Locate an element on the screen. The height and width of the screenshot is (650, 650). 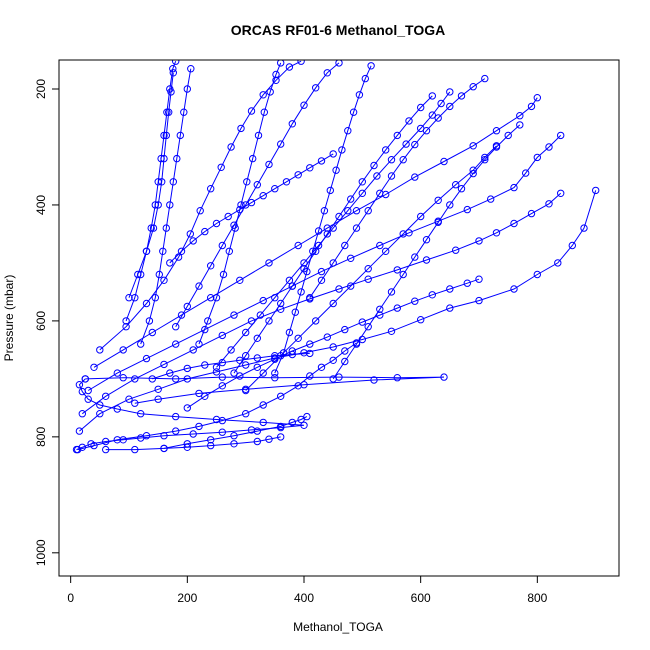
x-tick-label: 0 is located at coordinates (70, 598).